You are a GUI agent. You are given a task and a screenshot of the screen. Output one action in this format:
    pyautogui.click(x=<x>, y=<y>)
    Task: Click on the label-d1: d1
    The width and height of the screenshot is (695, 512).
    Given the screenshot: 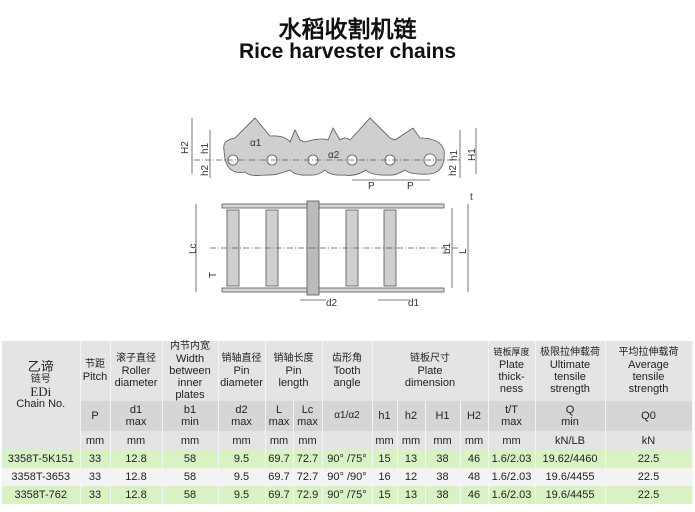 What is the action you would take?
    pyautogui.click(x=414, y=303)
    